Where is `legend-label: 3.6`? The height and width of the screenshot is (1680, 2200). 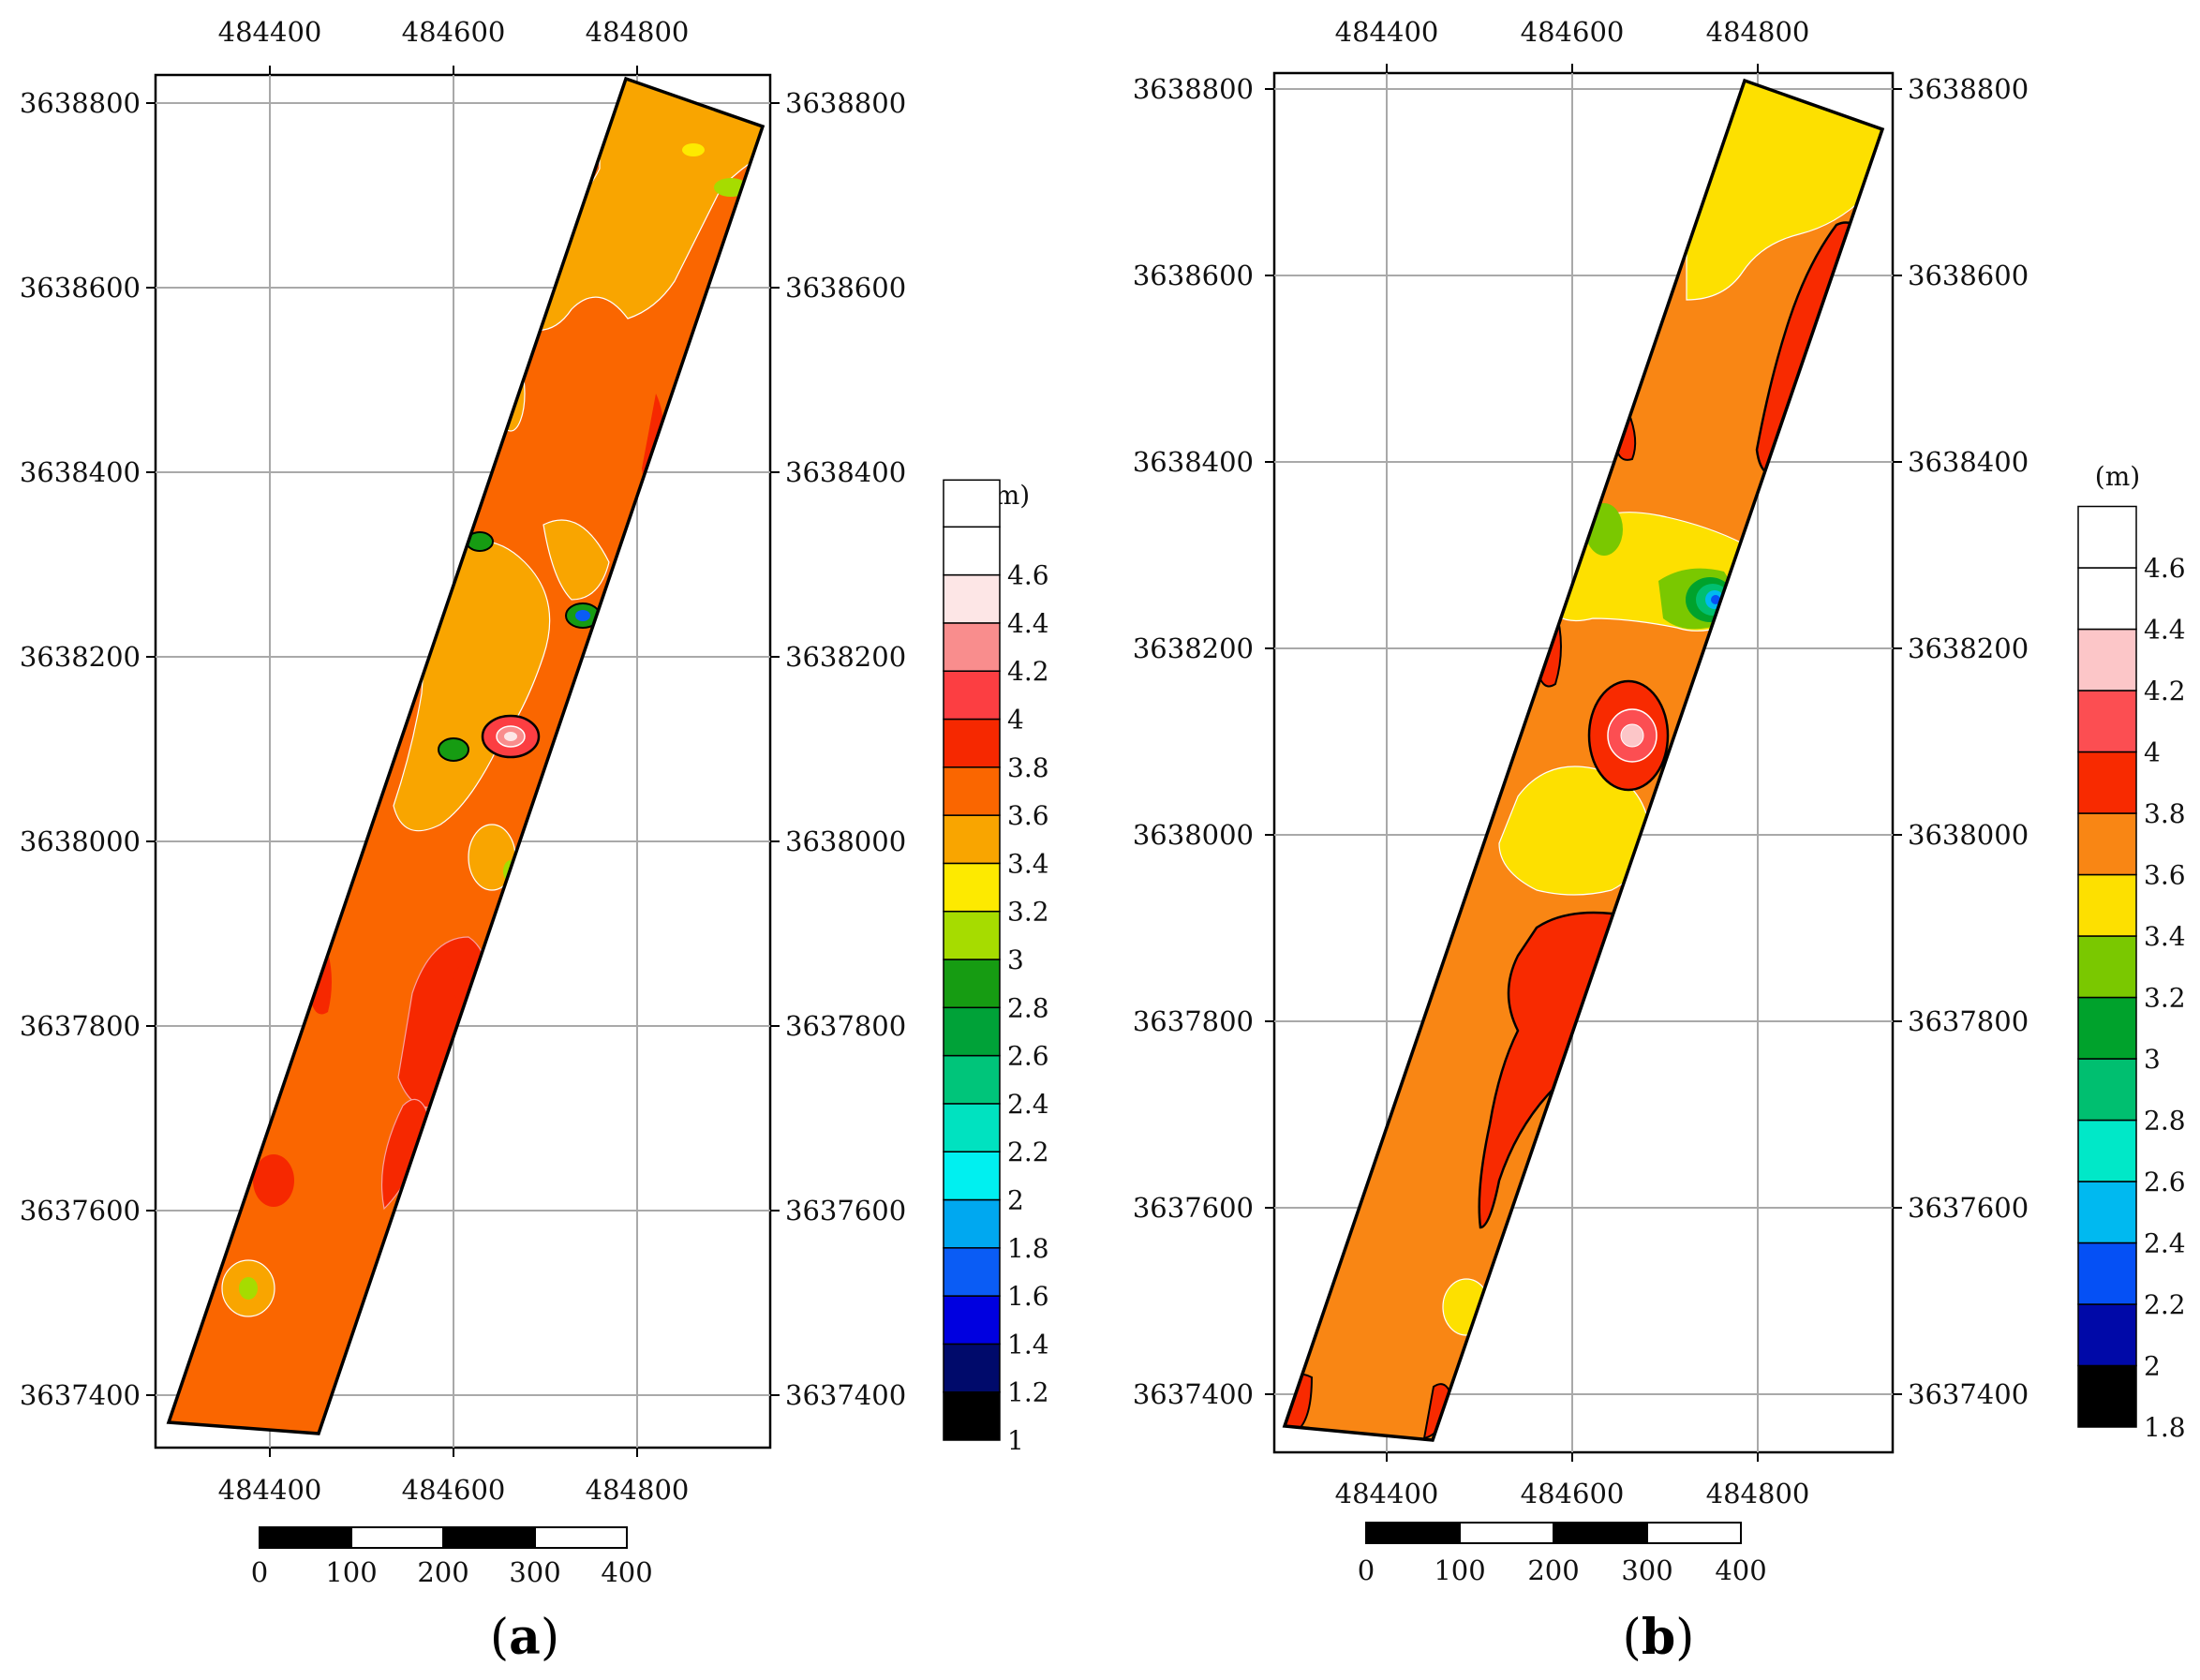
legend-label: 3.6 is located at coordinates (2165, 876).